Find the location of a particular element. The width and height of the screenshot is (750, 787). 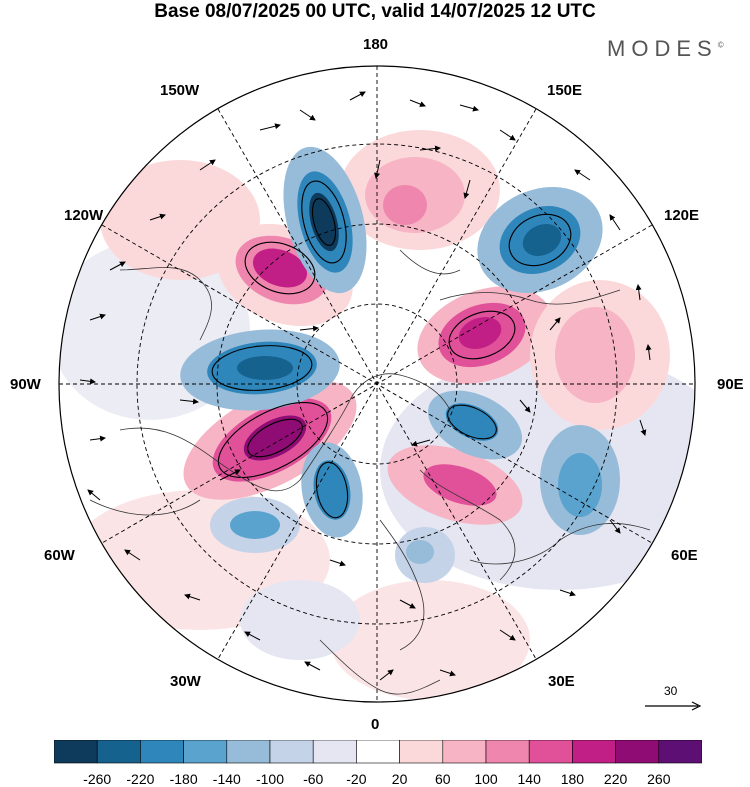

negative-anomaly-north-east is located at coordinates (540, 240).